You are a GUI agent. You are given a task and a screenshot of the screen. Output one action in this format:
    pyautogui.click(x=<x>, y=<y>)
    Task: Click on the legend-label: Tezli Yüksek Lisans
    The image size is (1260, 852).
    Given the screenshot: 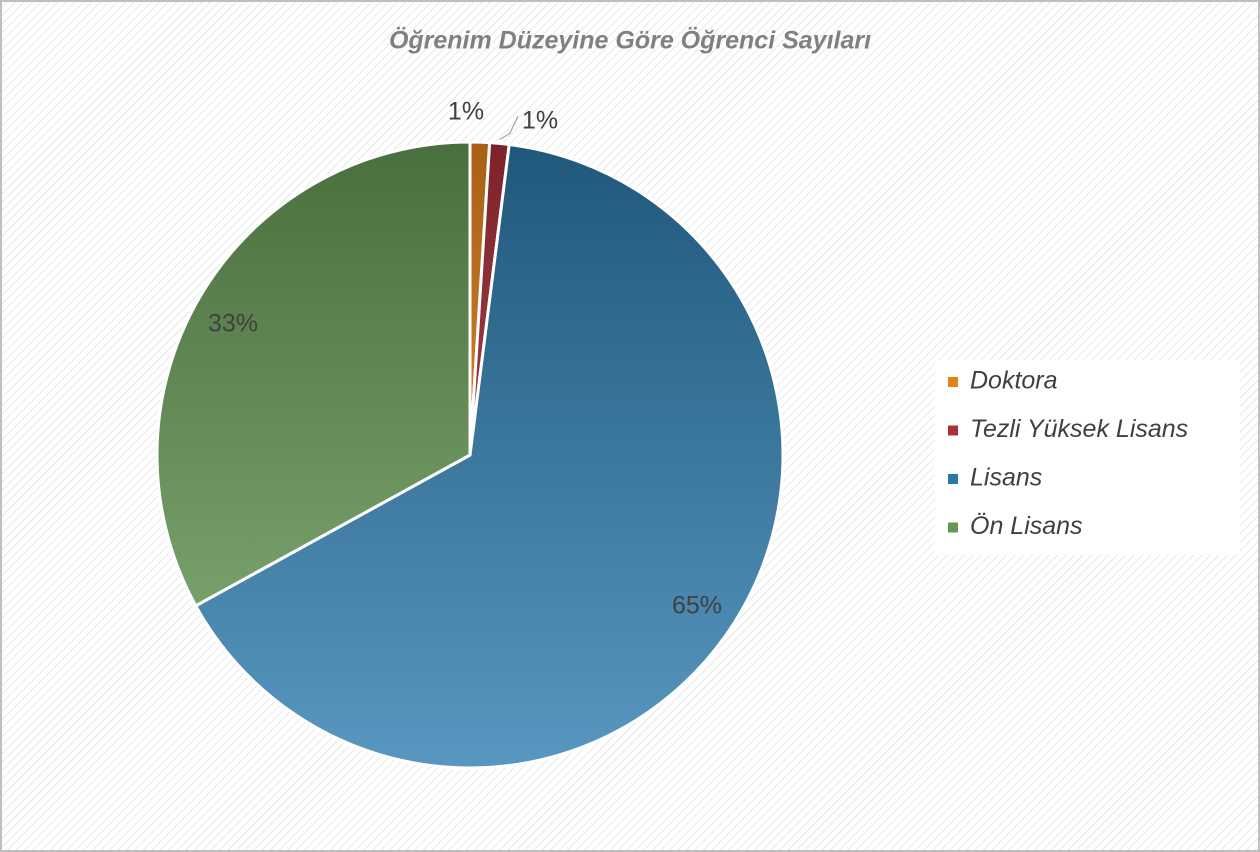 What is the action you would take?
    pyautogui.click(x=1079, y=429)
    